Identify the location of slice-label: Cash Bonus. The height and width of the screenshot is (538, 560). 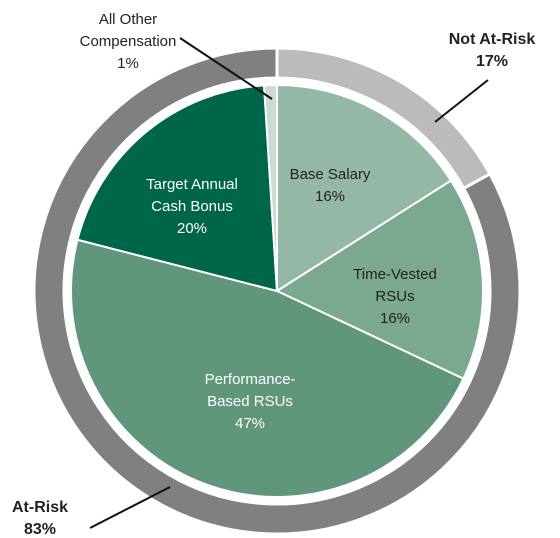
(192, 206).